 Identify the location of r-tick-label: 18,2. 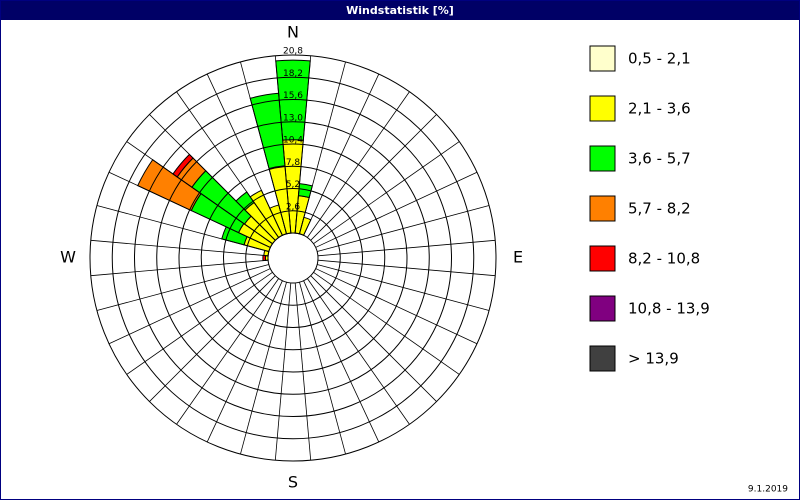
(293, 74).